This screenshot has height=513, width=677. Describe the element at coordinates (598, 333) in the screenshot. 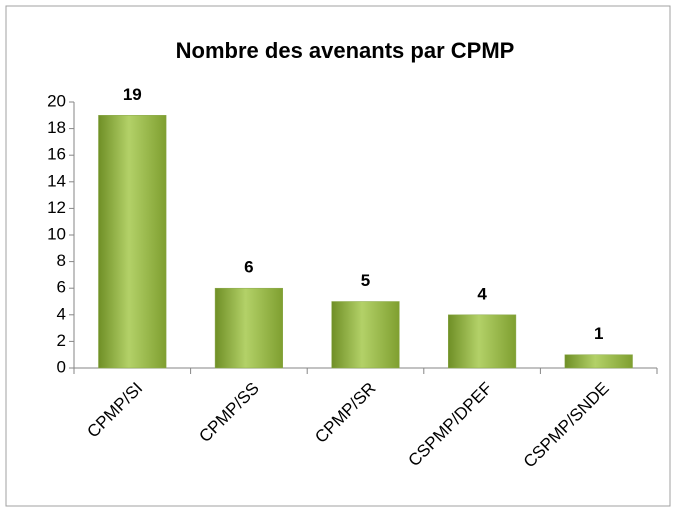

I see `data-label: 1` at that location.